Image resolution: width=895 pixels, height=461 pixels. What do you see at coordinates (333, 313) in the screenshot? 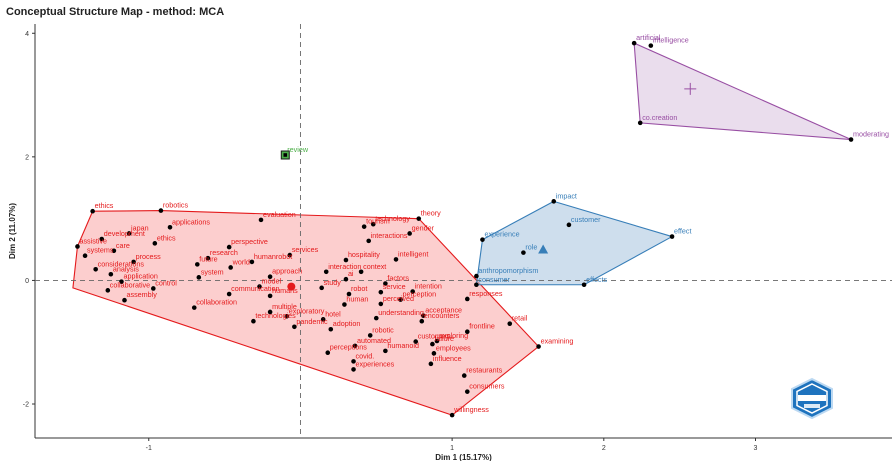
I see `point-label-hotel: hotel` at bounding box center [333, 313].